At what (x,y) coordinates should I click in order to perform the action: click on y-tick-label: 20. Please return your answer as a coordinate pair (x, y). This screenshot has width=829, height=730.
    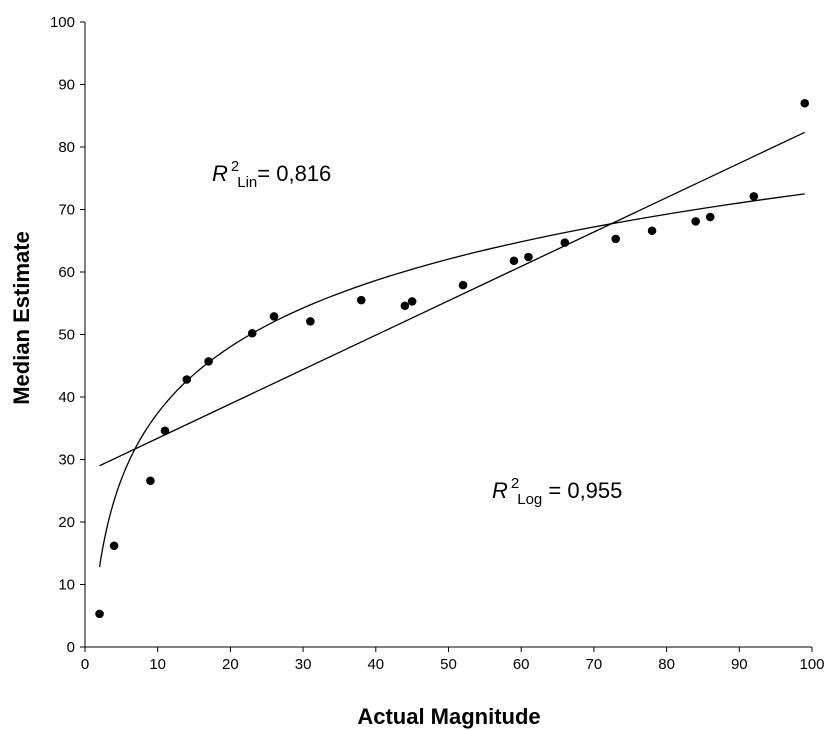
    Looking at the image, I should click on (66, 522).